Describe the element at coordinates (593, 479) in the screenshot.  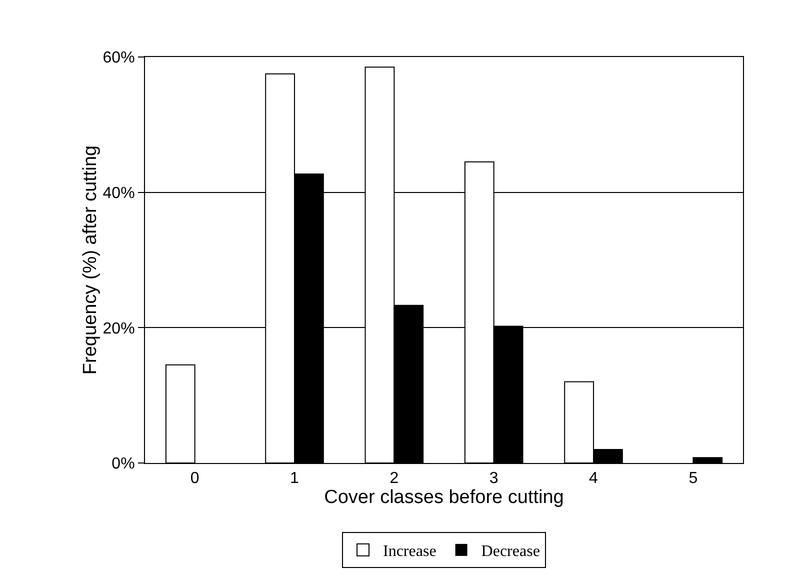
I see `x-tick-label: 4` at that location.